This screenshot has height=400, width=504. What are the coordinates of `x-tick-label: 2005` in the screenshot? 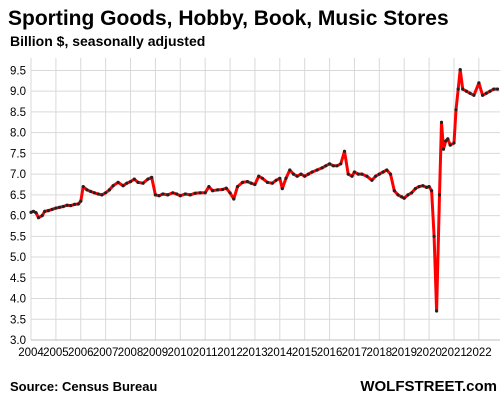 It's located at (56, 353).